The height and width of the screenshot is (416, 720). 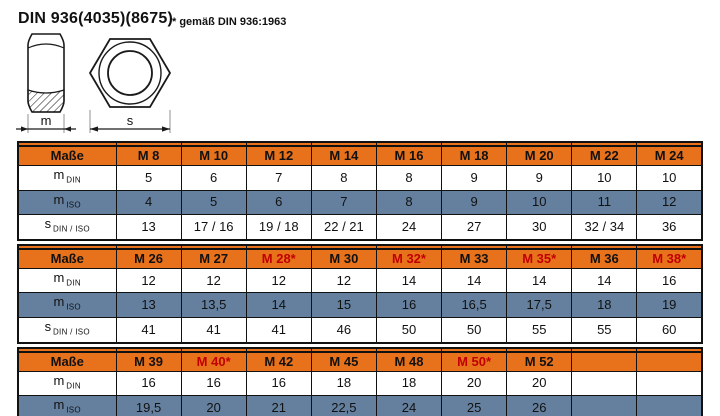 What do you see at coordinates (343, 305) in the screenshot?
I see `value-cell: 15` at bounding box center [343, 305].